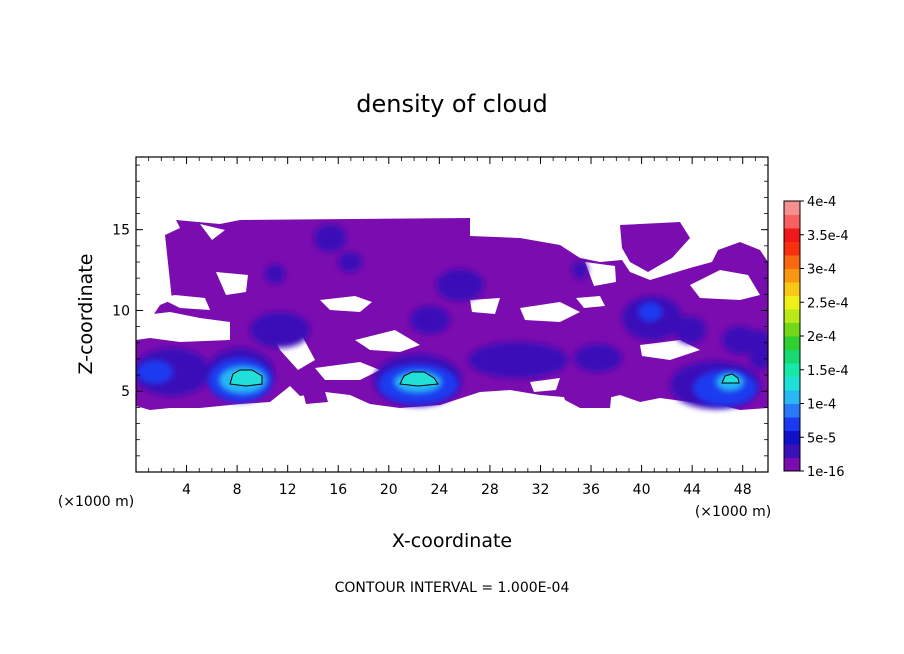  I want to click on x-axis-unit-right: (×1000 m), so click(733, 512).